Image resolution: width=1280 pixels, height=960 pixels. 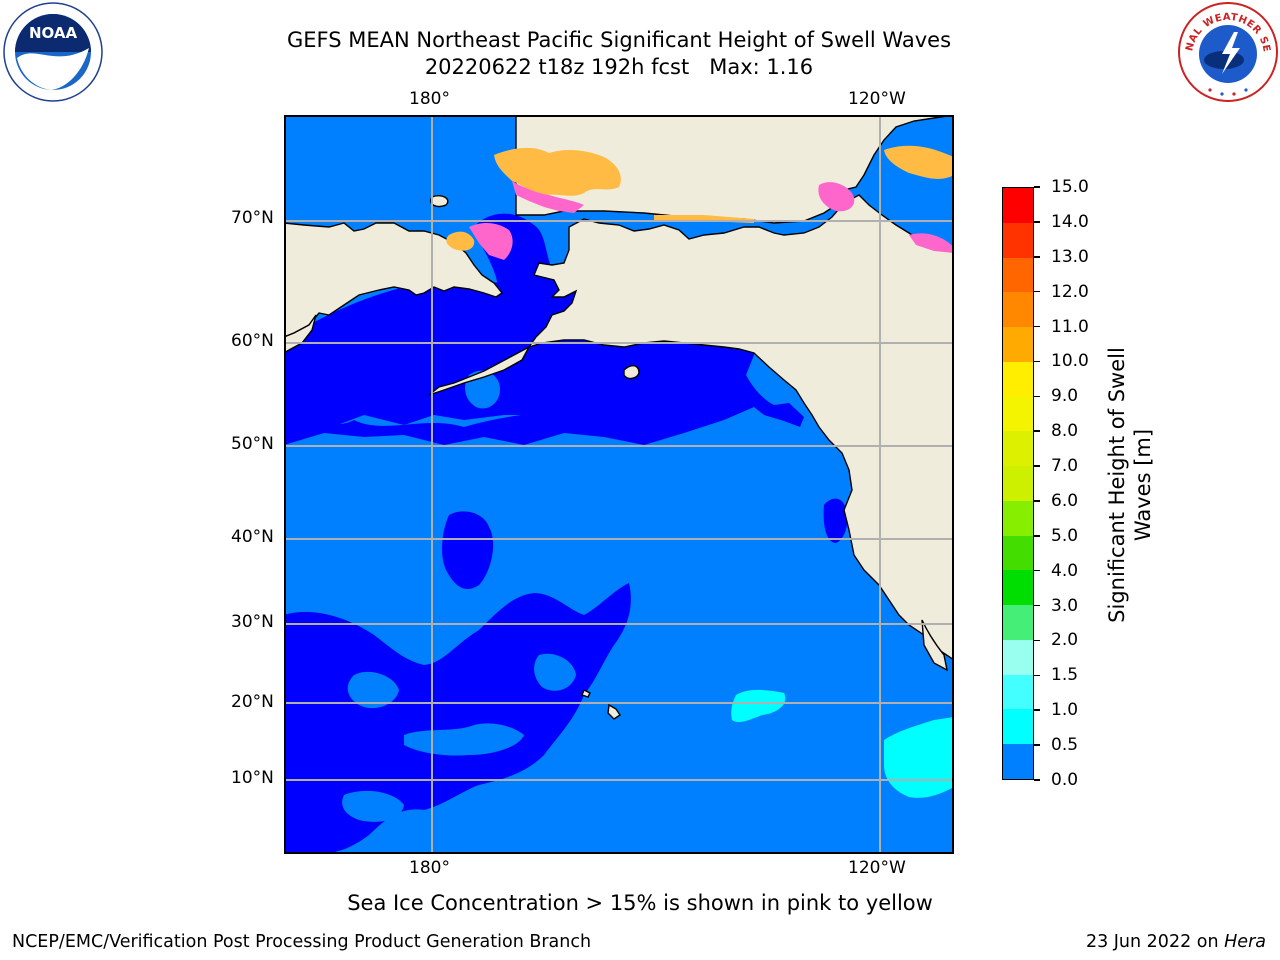 I want to click on sea-ice-orange-north, so click(x=557, y=171).